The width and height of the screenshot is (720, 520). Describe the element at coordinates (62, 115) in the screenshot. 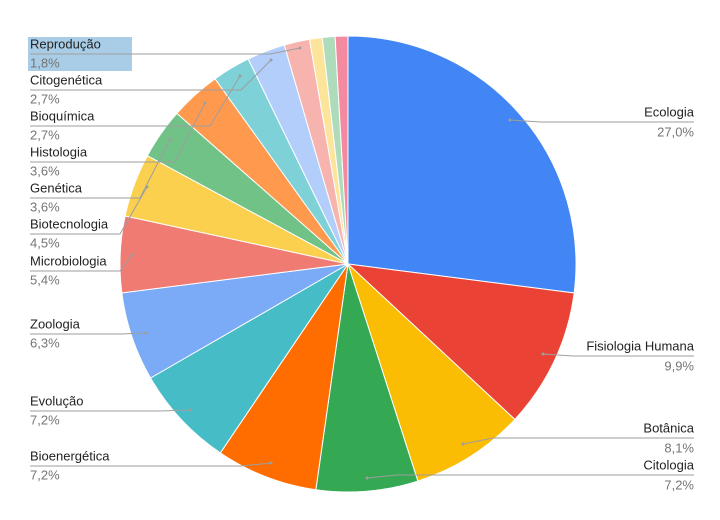

I see `slice-label: Bioquímica` at that location.